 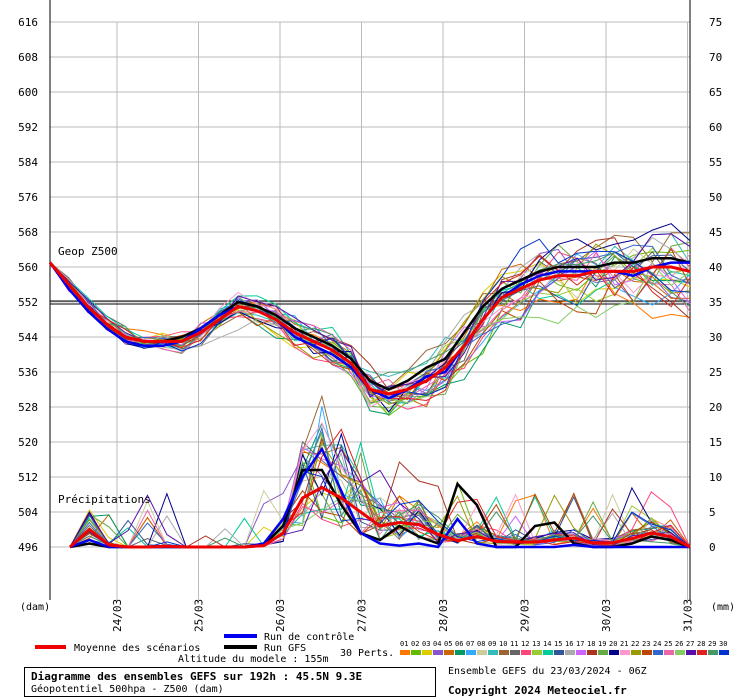 What do you see at coordinates (547, 671) in the screenshot?
I see `ensemble-run-text: Ensemble GEFS du 23/03/2024 - 06Z` at bounding box center [547, 671].